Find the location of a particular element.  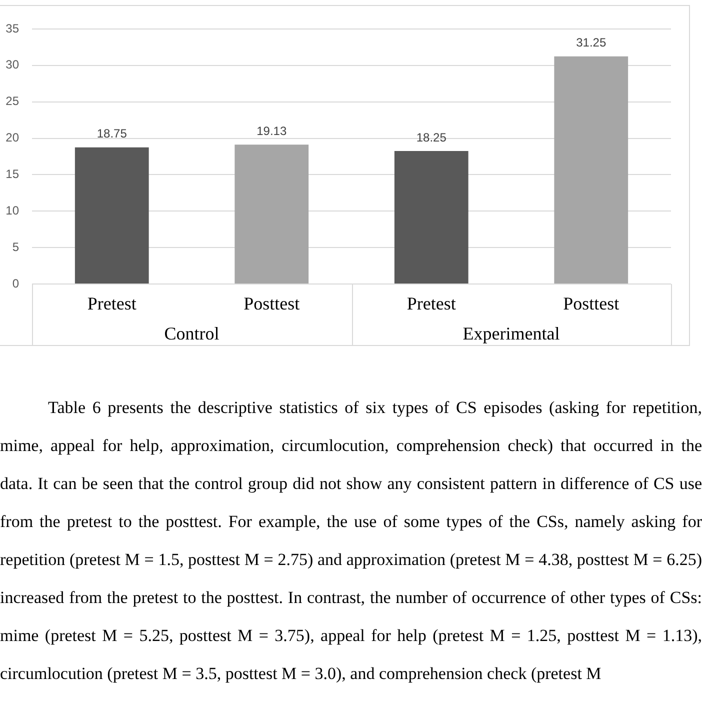

y-tick-label: 5 is located at coordinates (16, 247).